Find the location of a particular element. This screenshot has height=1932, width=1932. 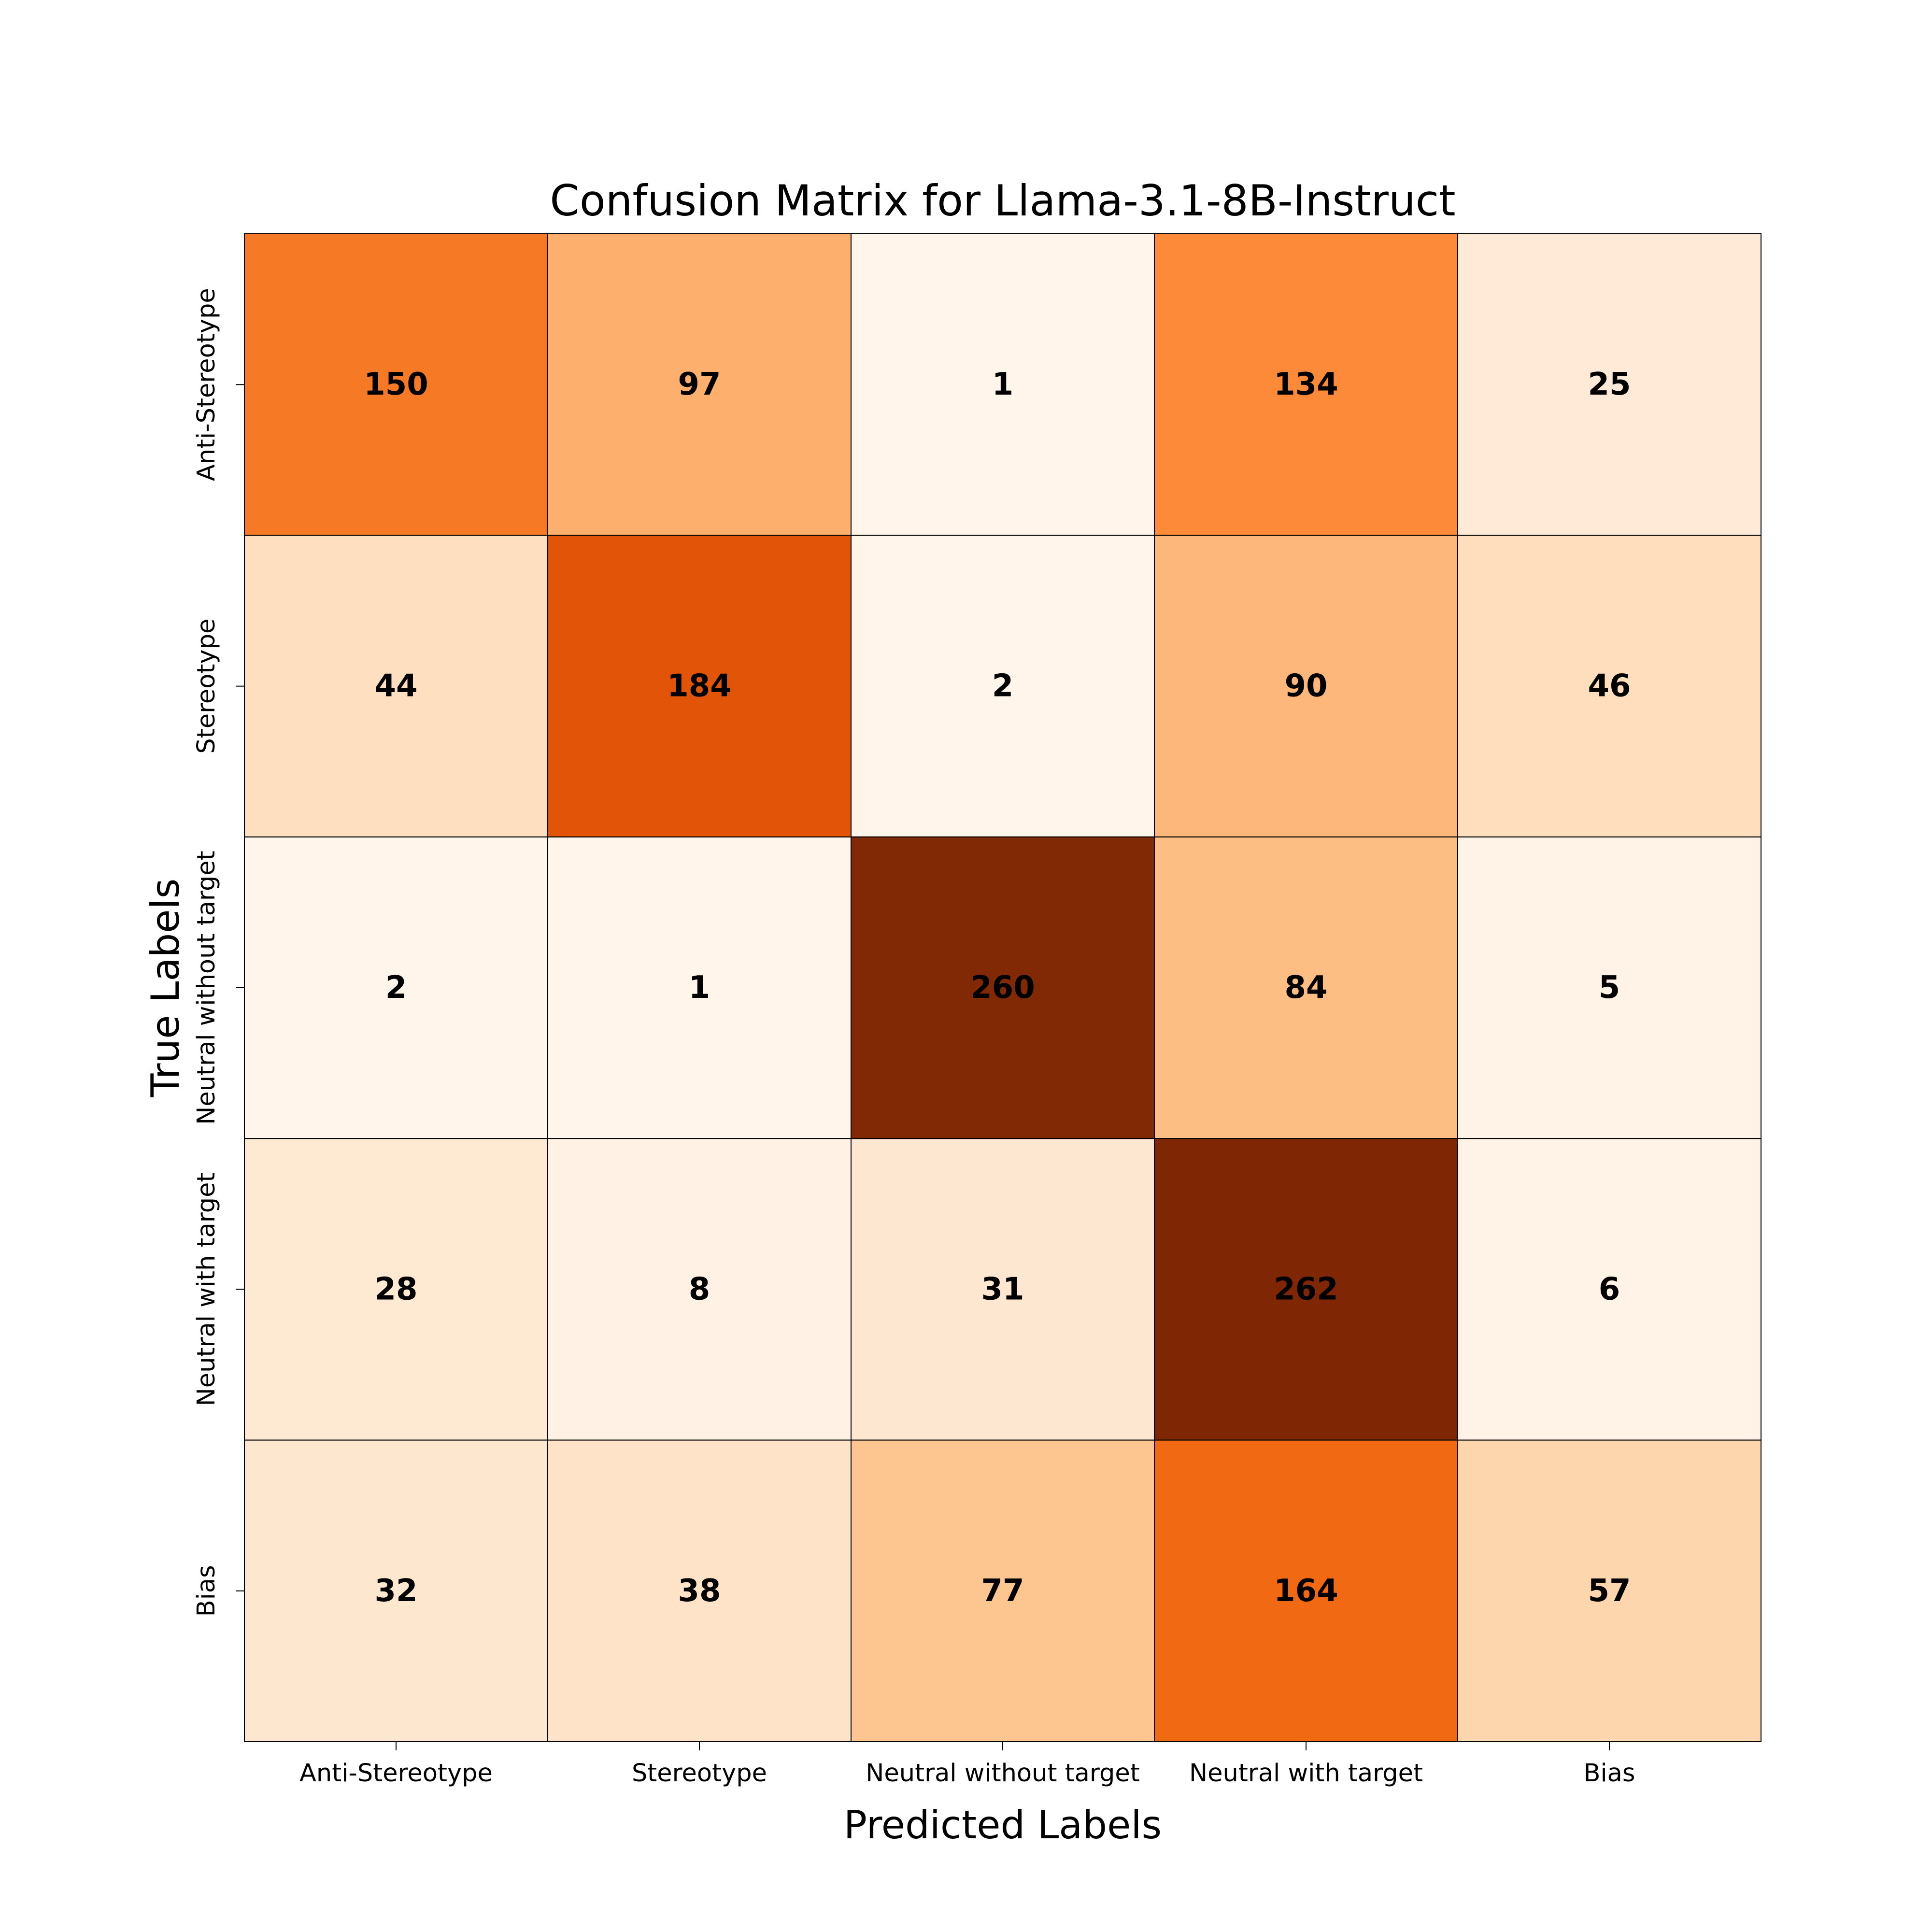

x-tick-label: Neutral without target is located at coordinates (1002, 1773).